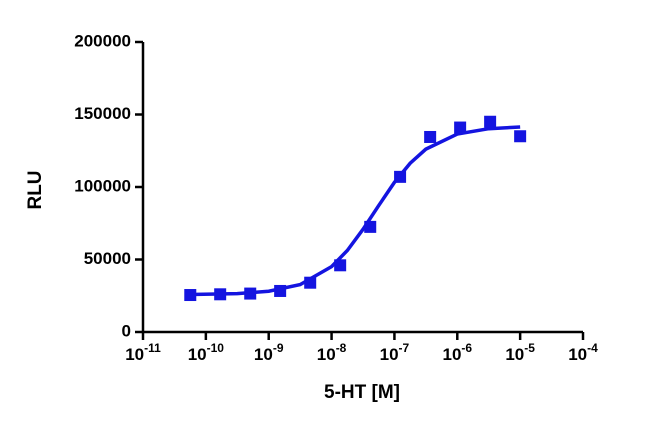 This screenshot has width=650, height=426. What do you see at coordinates (206, 352) in the screenshot?
I see `x-tick-label: 10⁻¹⁰` at bounding box center [206, 352].